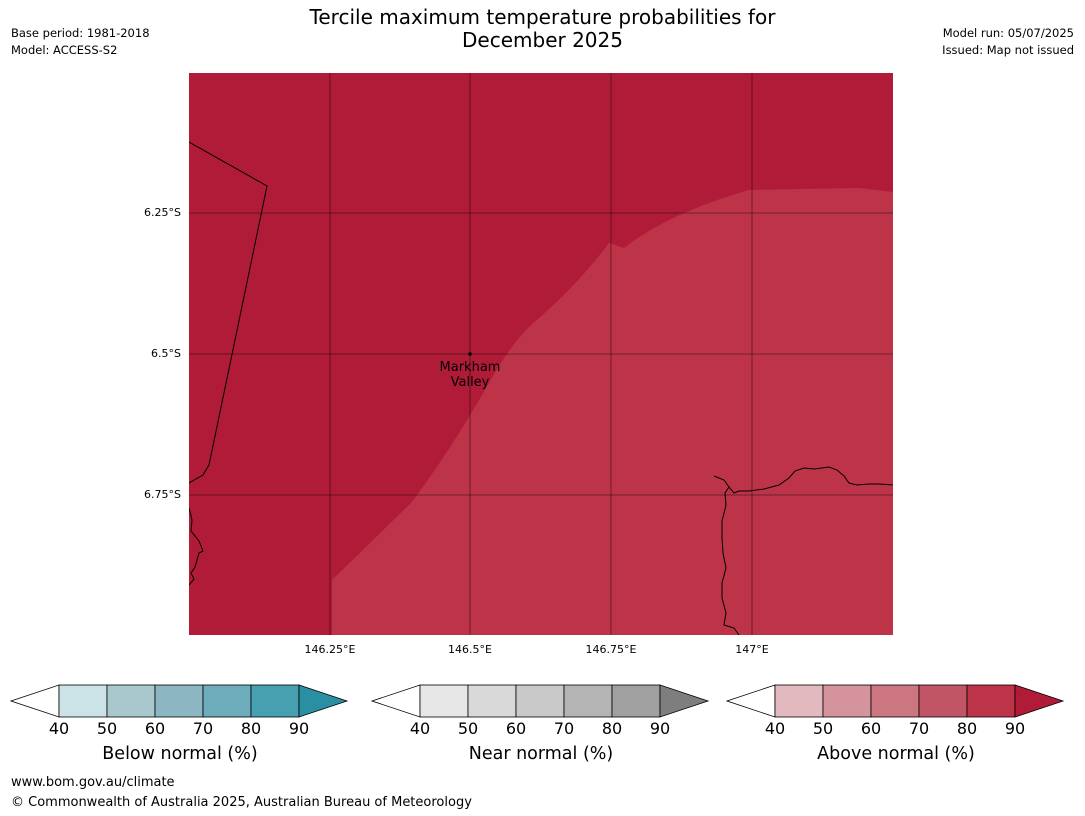 The height and width of the screenshot is (816, 1085). Describe the element at coordinates (752, 649) in the screenshot. I see `lon-label-147: 147°E` at that location.